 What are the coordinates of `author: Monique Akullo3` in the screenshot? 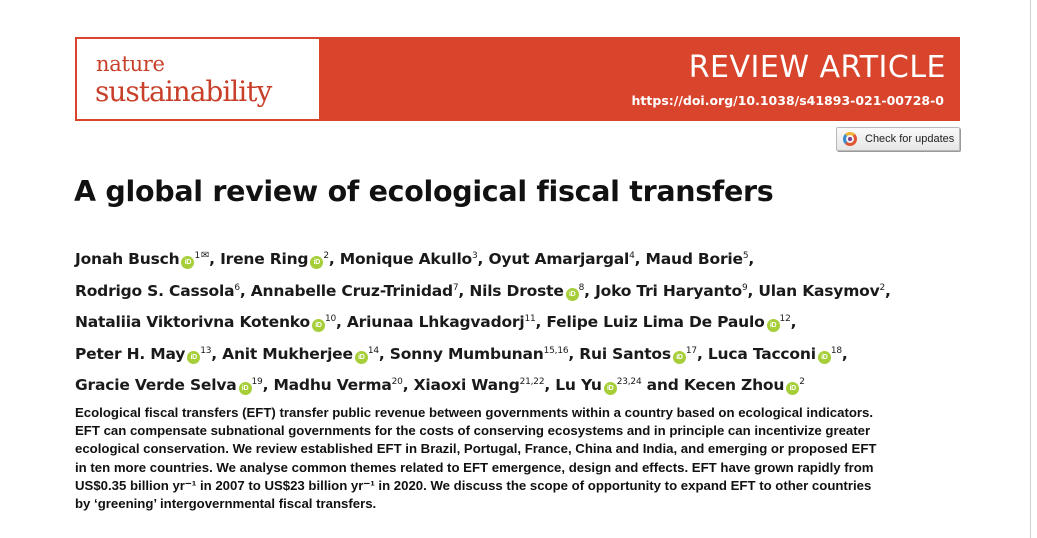 It's located at (409, 259).